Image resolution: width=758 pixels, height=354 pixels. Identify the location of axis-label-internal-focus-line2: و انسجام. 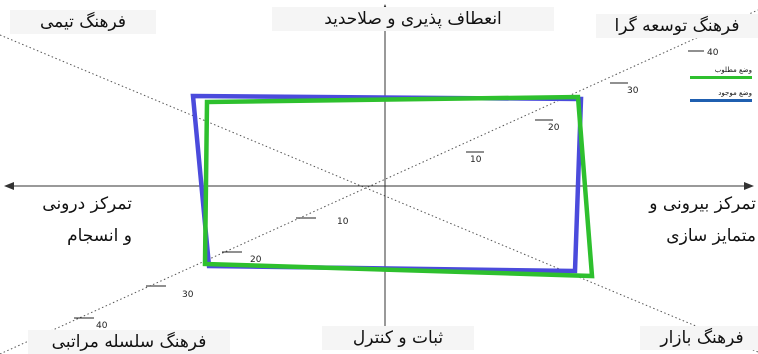
(99, 236).